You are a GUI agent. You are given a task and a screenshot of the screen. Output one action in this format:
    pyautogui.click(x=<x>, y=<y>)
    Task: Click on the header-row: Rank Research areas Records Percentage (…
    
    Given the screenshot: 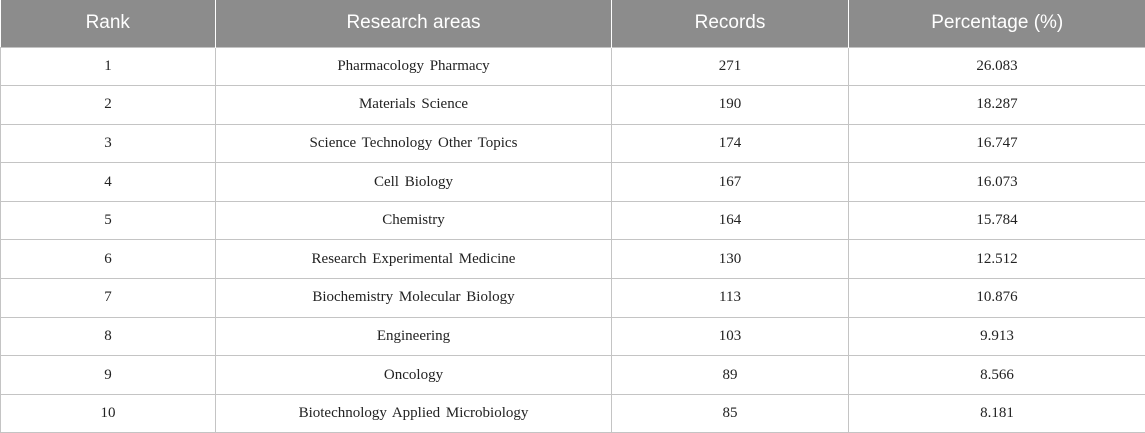 What is the action you would take?
    pyautogui.click(x=572, y=23)
    